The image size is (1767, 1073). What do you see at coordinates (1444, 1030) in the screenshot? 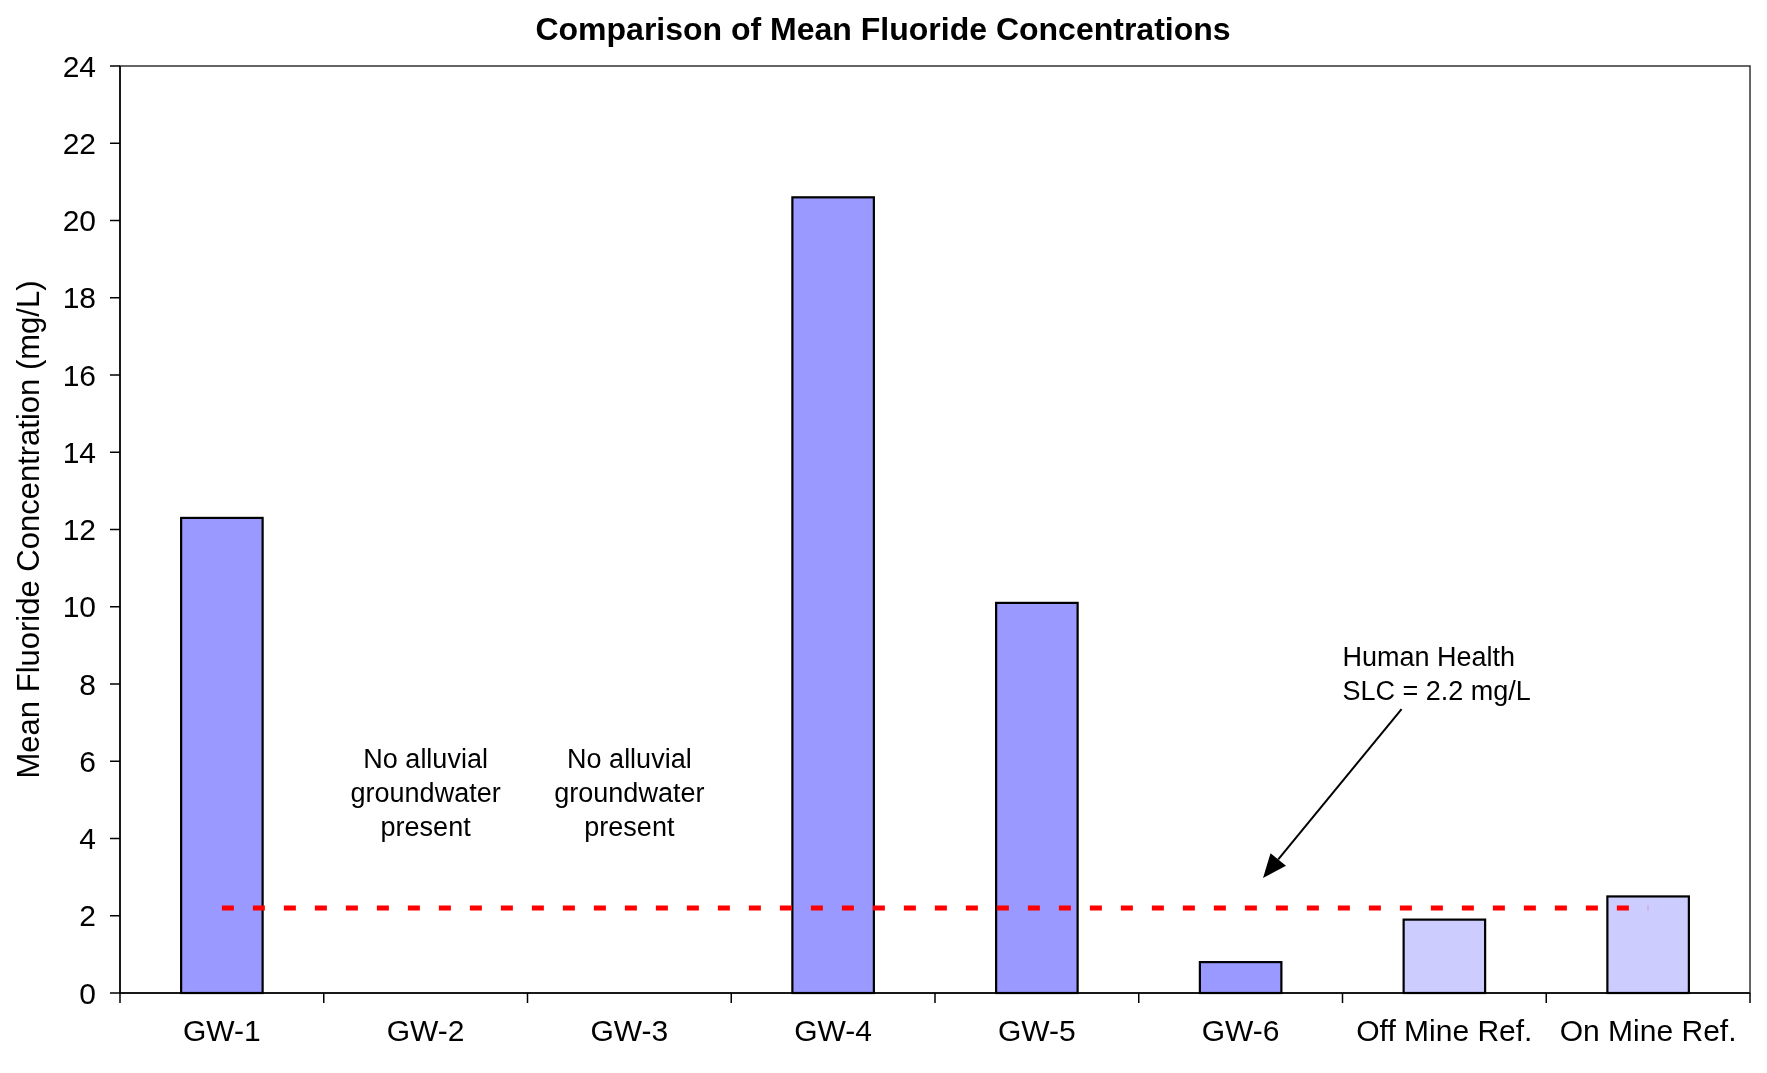
I see `x-tick-label: Off Mine Ref.` at bounding box center [1444, 1030].